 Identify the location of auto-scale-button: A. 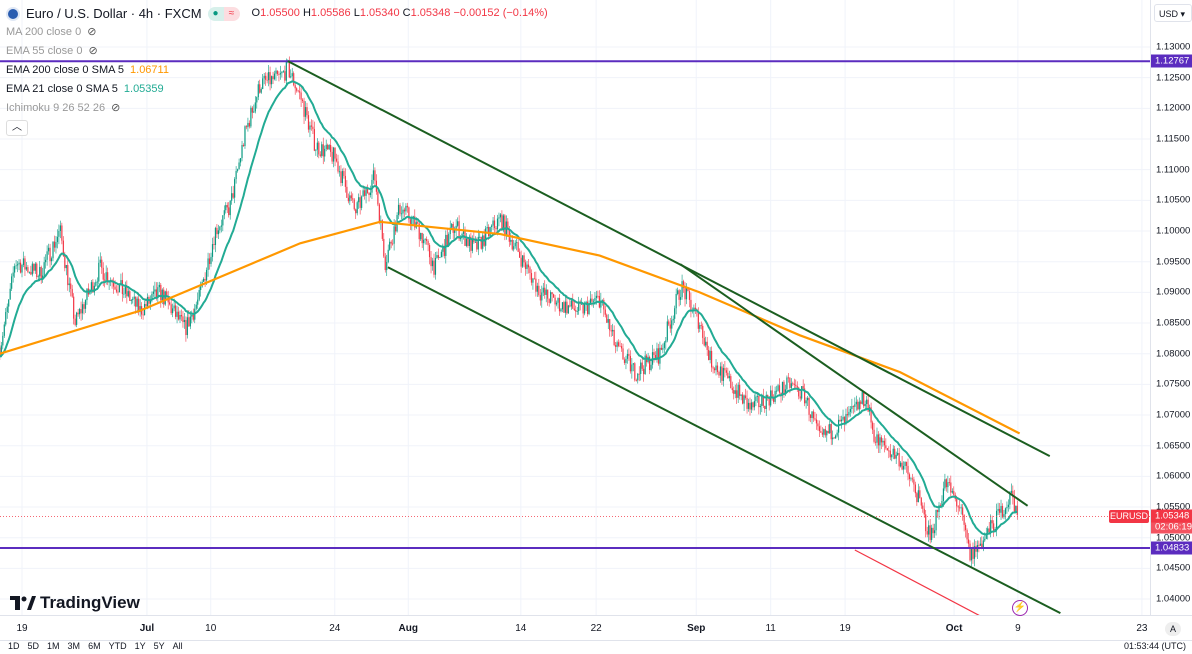
(1173, 629).